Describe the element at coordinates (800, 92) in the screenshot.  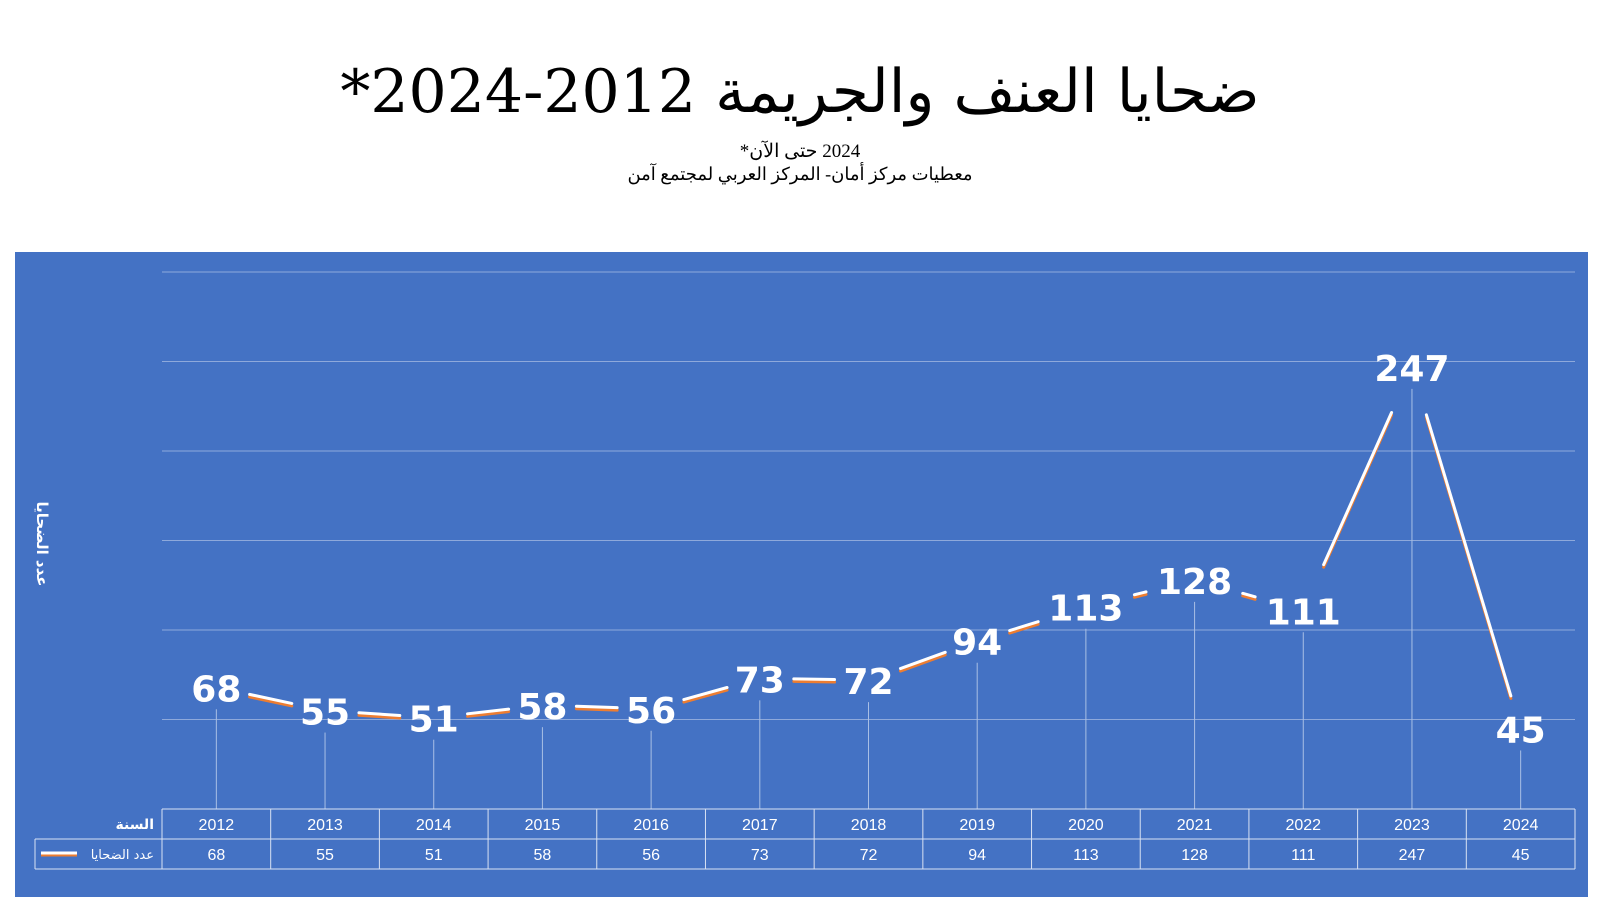
I see `page-title: ضحايا العنف والجريمة 2012-2024*` at that location.